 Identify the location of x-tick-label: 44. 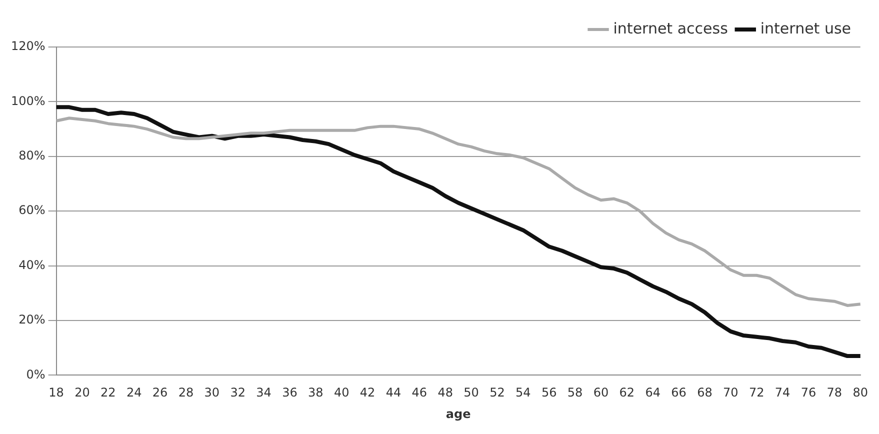
(394, 393).